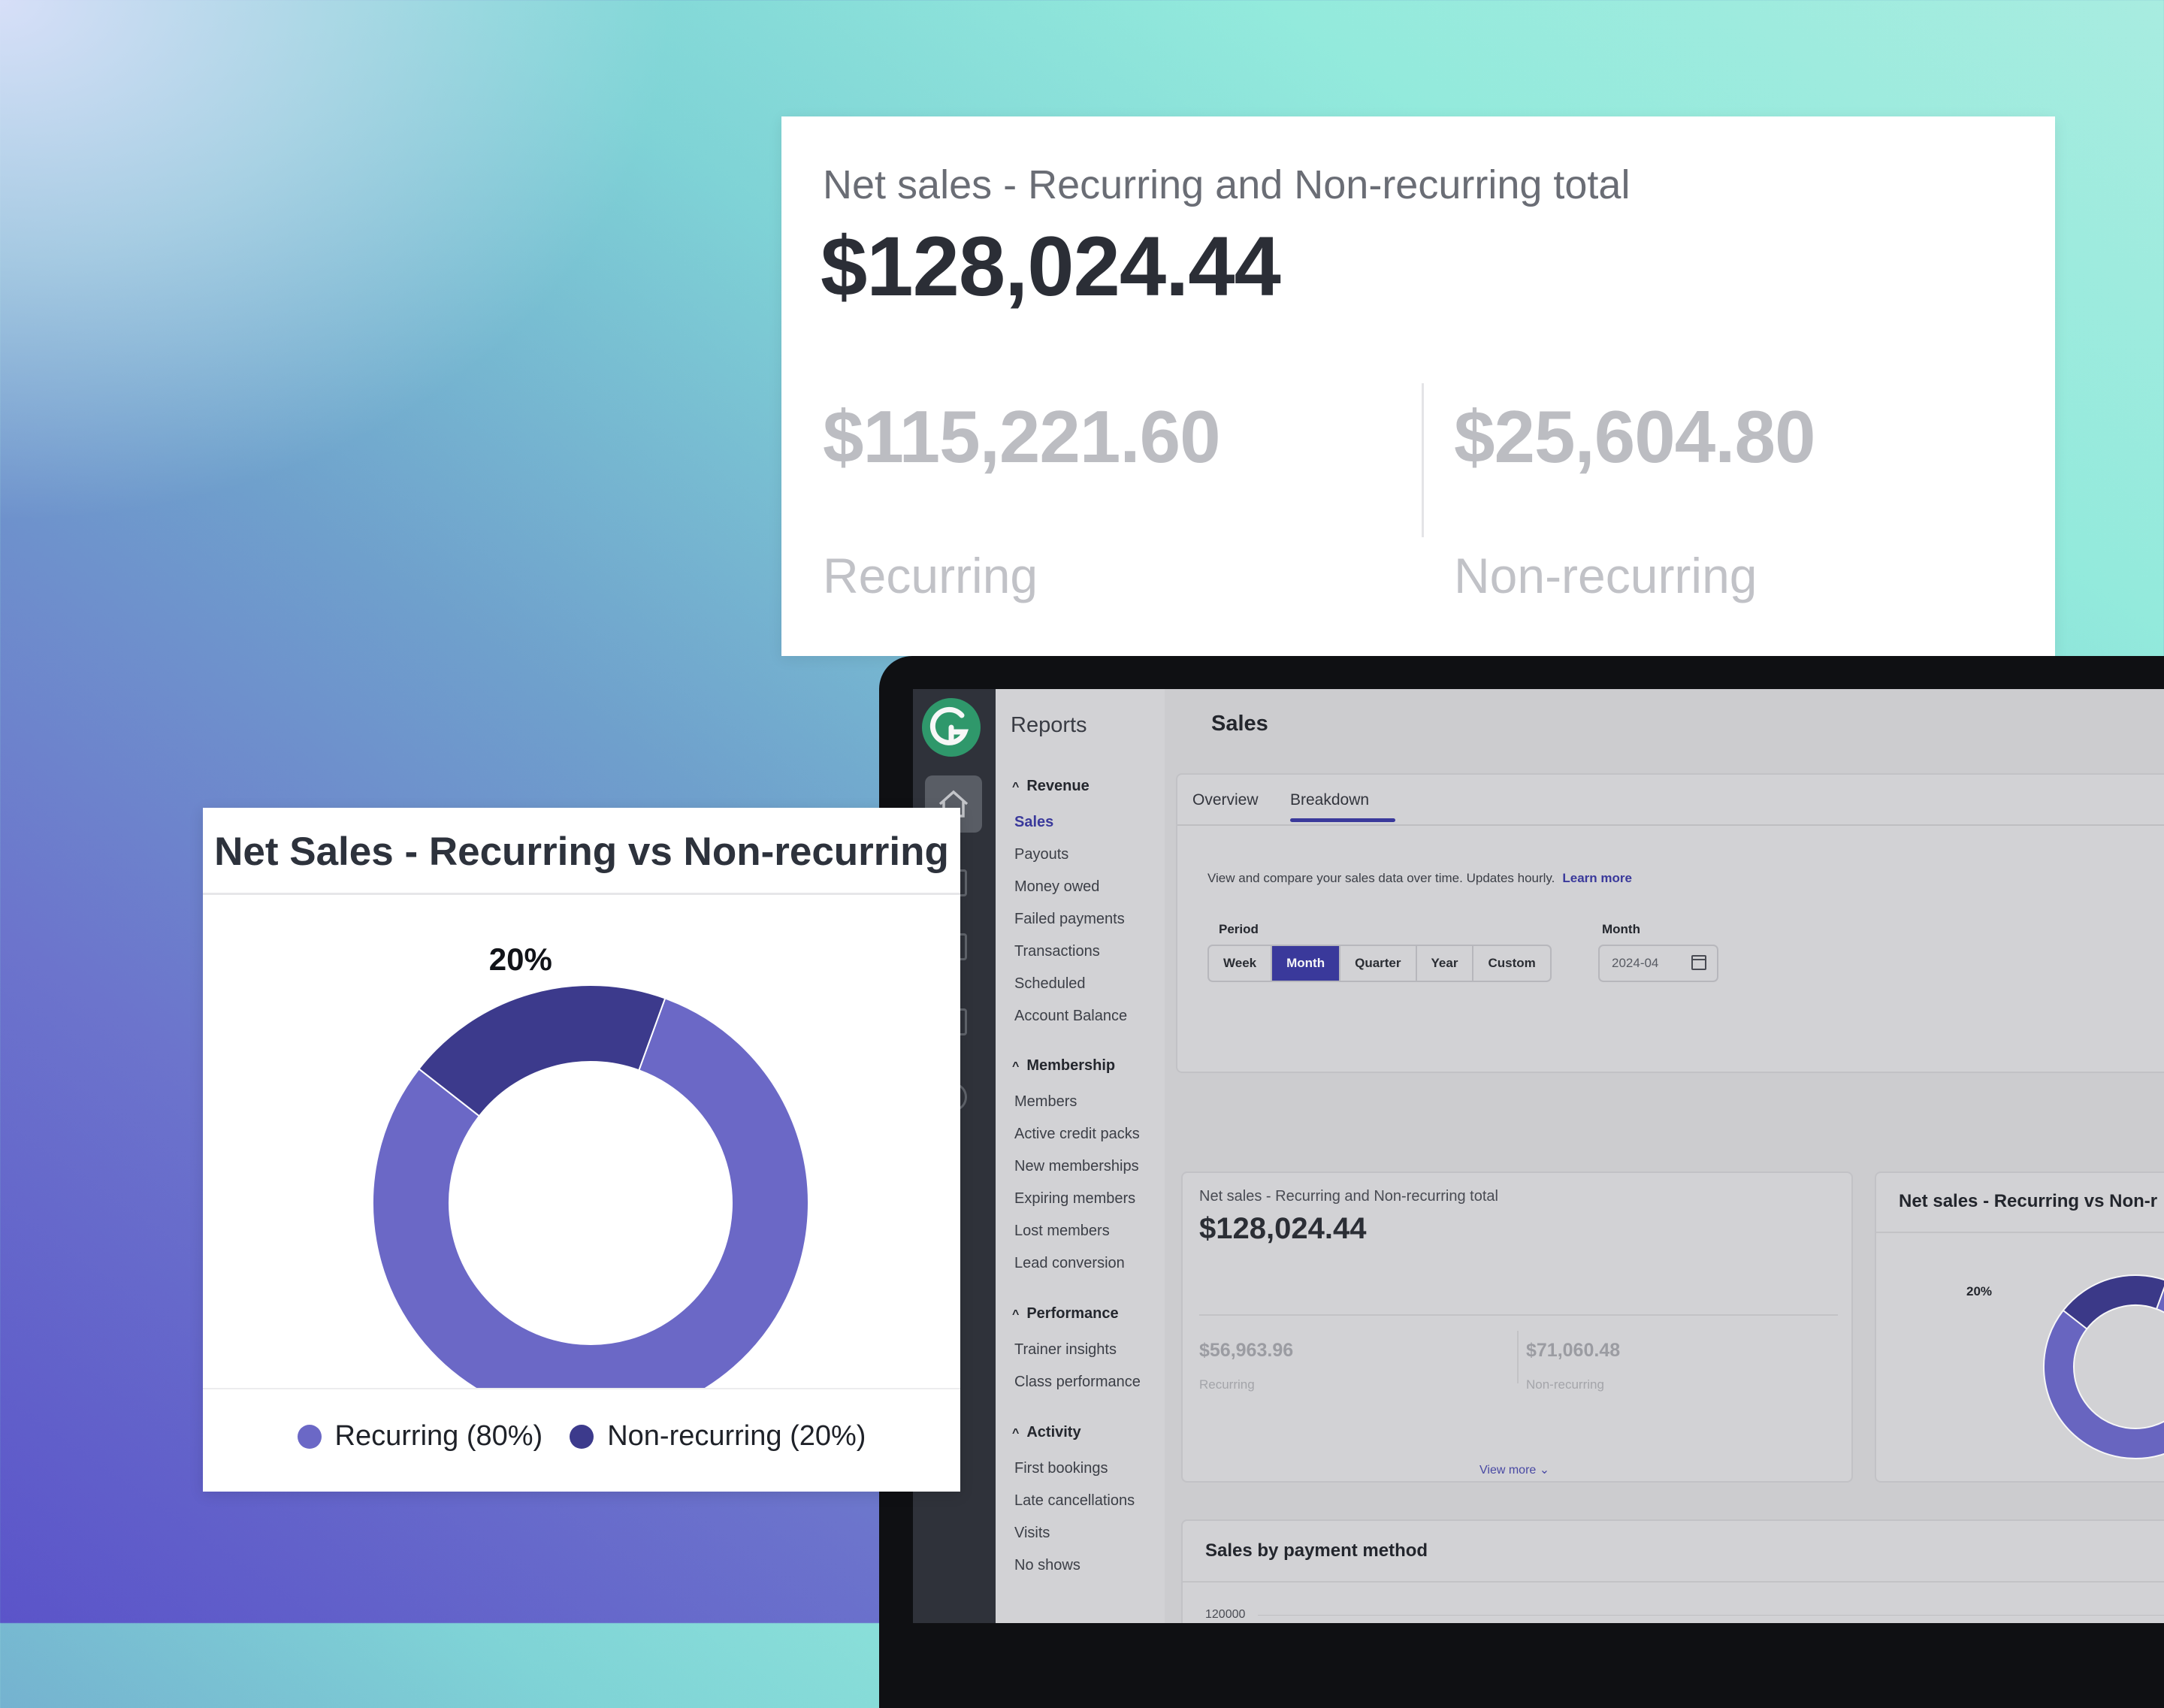 The width and height of the screenshot is (2164, 1708). I want to click on nav-item-active-credit-packs: Active credit packs, so click(1077, 1134).